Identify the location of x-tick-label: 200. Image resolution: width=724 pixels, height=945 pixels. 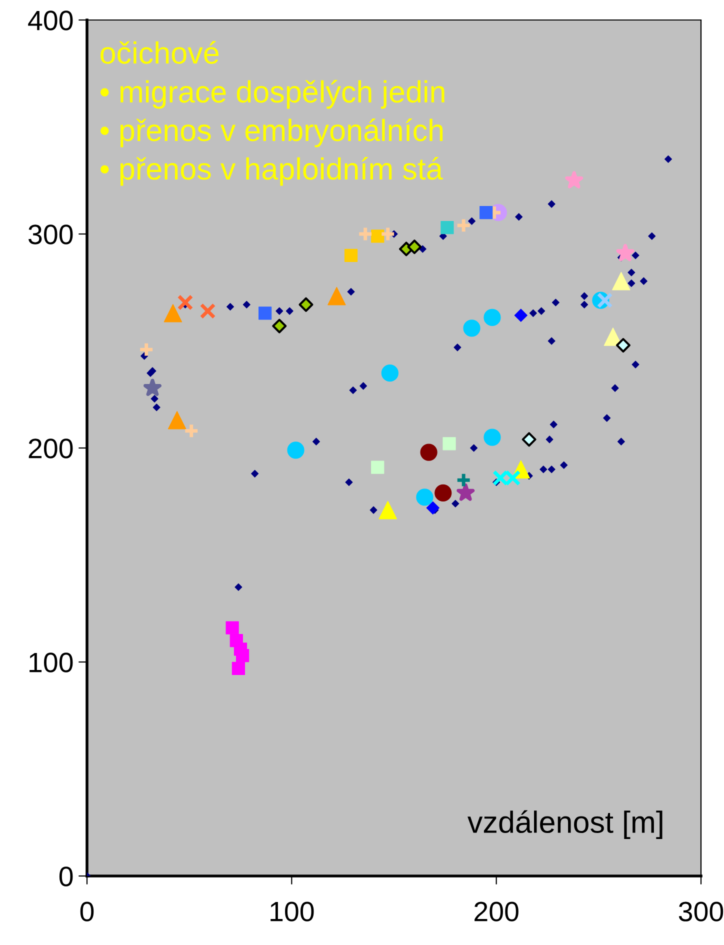
(496, 912).